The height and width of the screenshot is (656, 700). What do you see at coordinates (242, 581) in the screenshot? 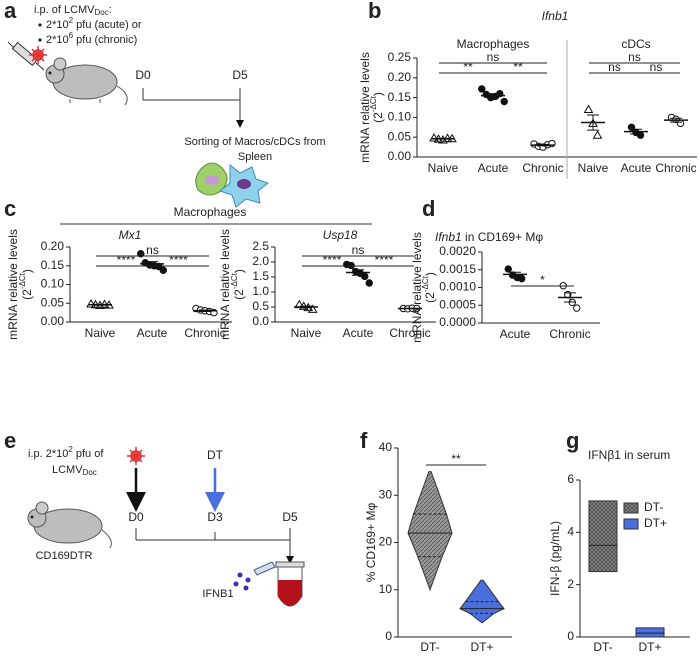
I see `ifn-dots` at bounding box center [242, 581].